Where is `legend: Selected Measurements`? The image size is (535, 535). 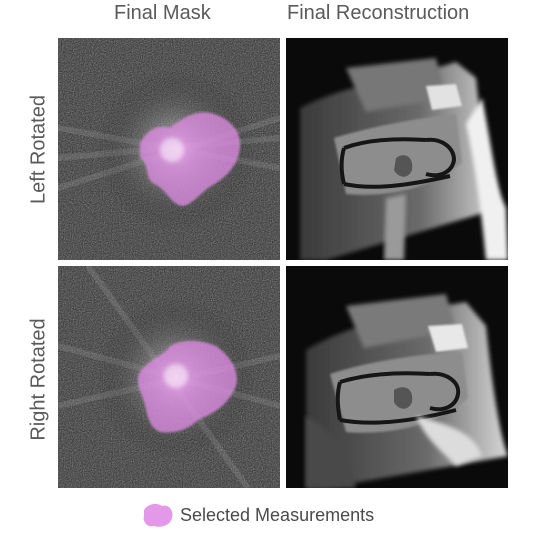 legend: Selected Measurements is located at coordinates (257, 515).